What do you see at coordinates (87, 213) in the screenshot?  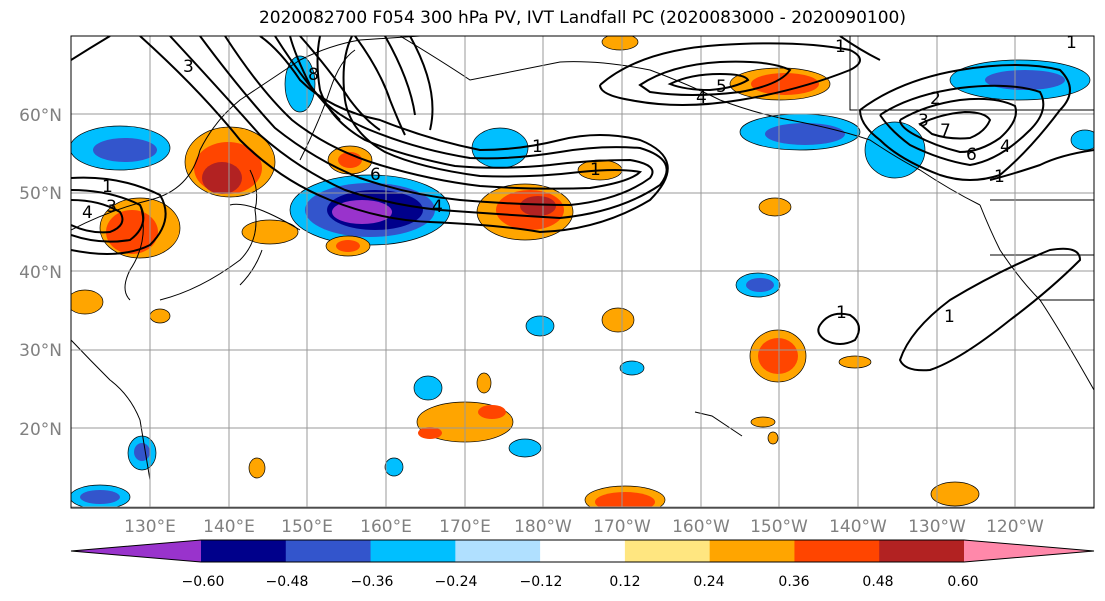 I see `contour-label-4c: 4` at bounding box center [87, 213].